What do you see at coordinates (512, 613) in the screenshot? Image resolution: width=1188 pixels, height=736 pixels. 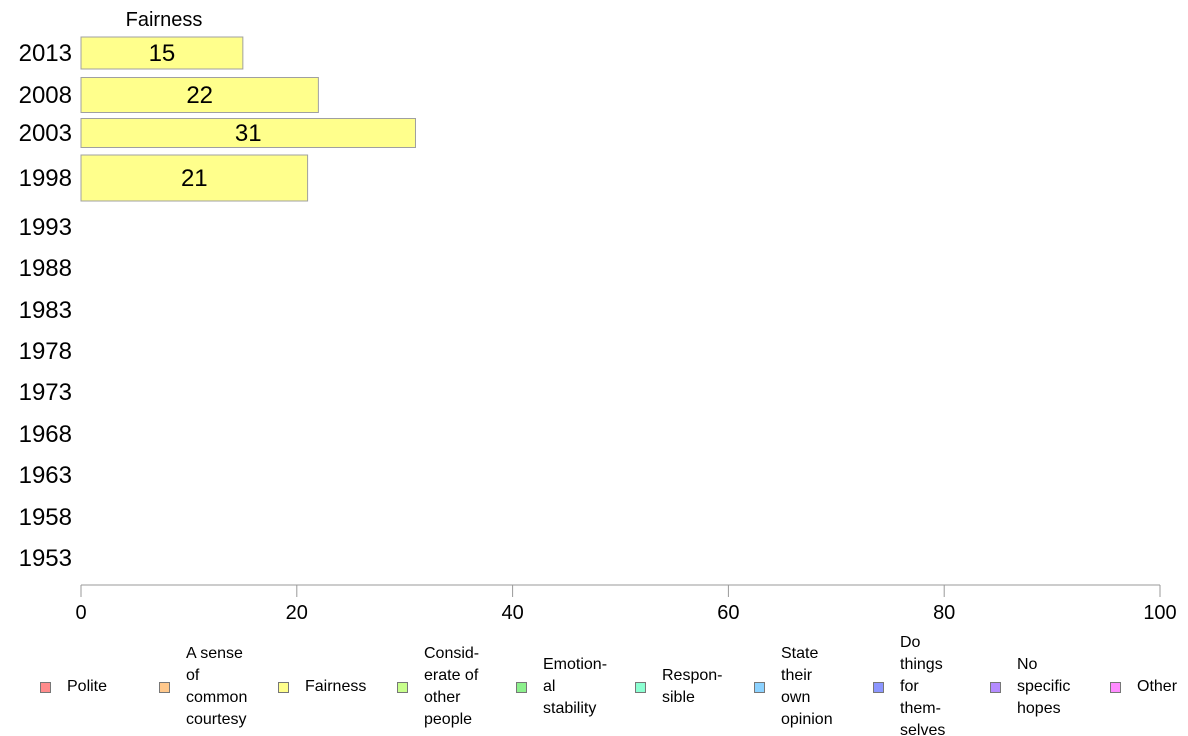 I see `x-tick-label-40: 40` at bounding box center [512, 613].